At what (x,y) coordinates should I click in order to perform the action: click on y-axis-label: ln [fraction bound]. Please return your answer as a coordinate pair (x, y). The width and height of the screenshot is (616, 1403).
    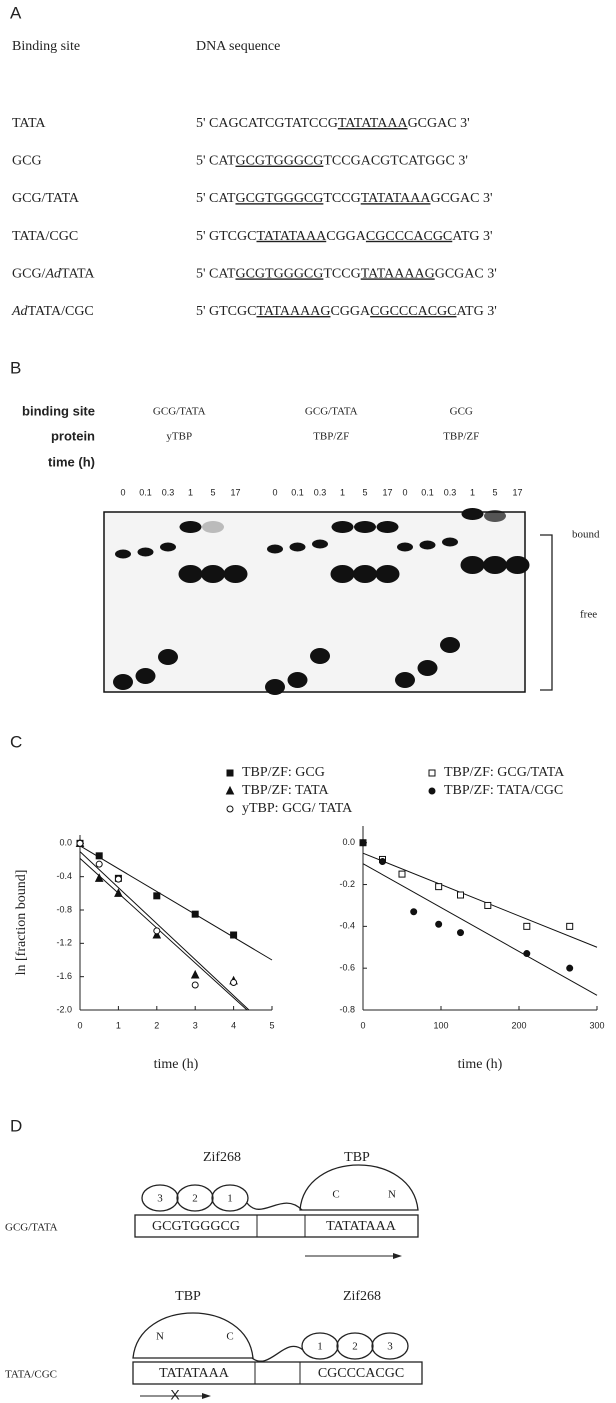
    Looking at the image, I should click on (21, 923).